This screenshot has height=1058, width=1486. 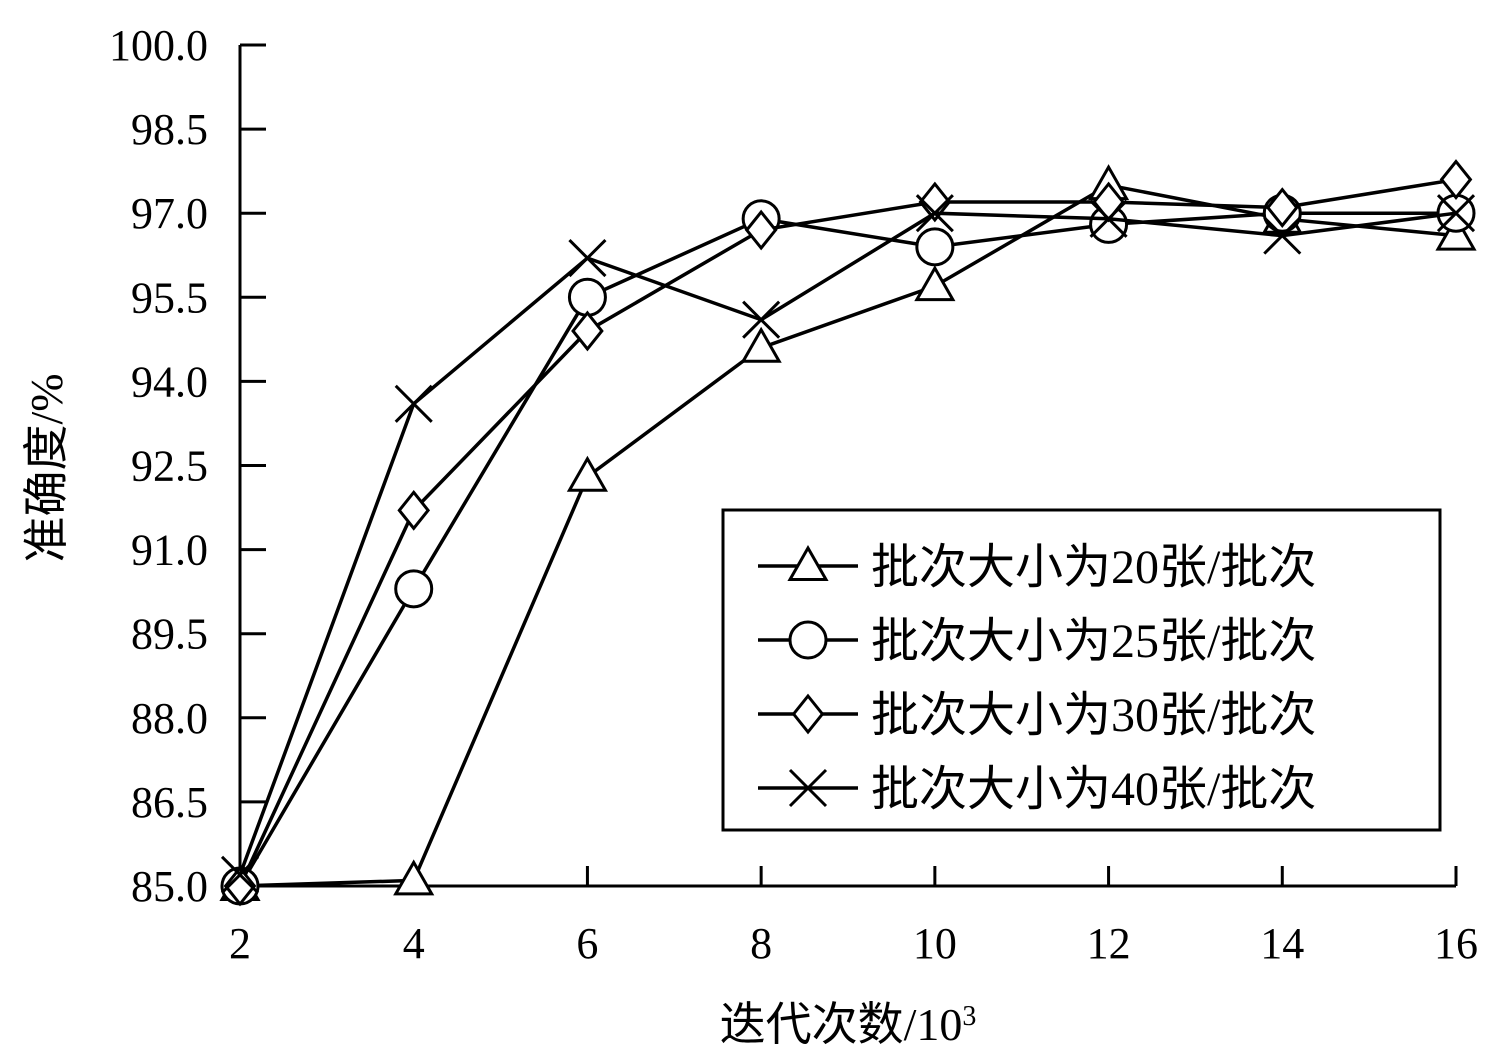 I want to click on x-axis-title-superscript: 3, so click(x=969, y=1016).